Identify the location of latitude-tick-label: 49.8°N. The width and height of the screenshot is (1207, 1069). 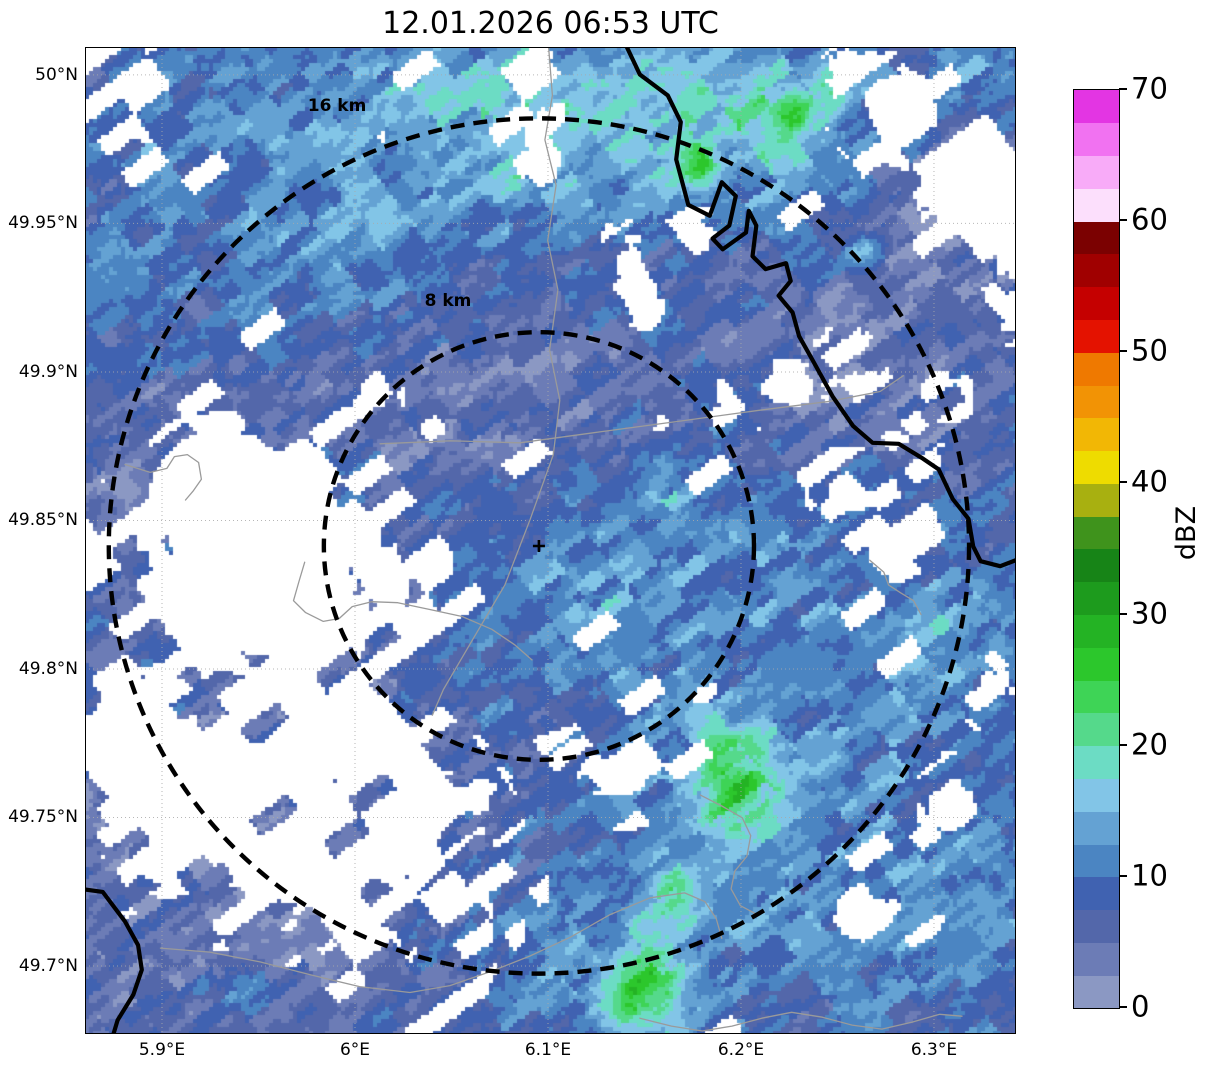
(48, 668).